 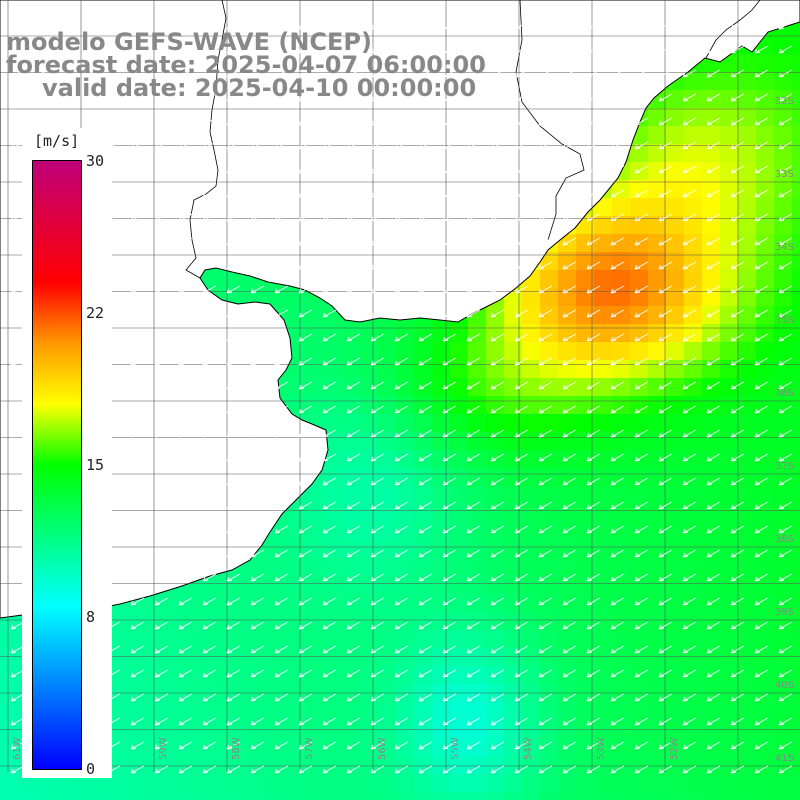 What do you see at coordinates (784, 466) in the screenshot?
I see `latitude-label: 37S` at bounding box center [784, 466].